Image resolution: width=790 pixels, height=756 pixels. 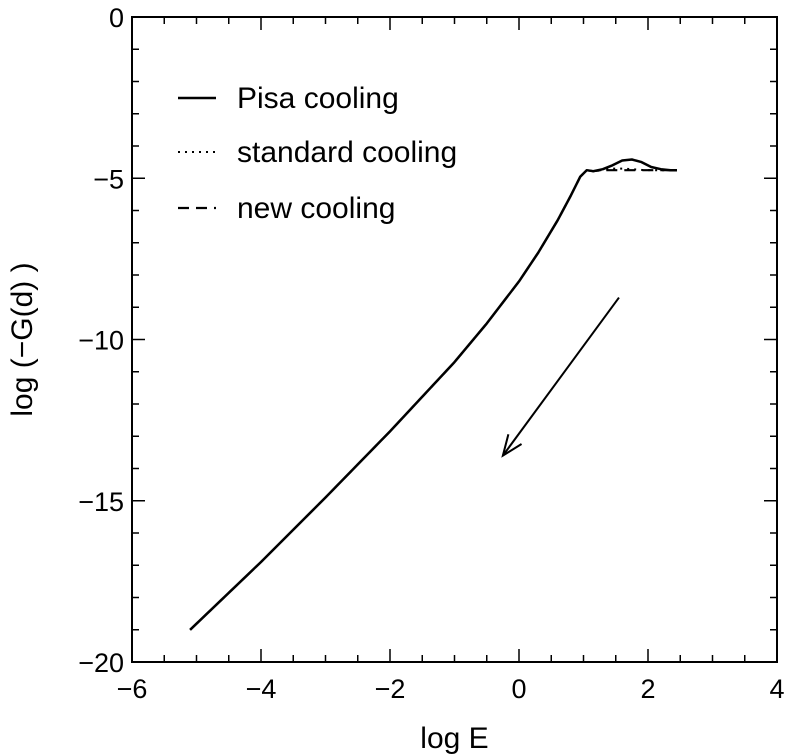 What do you see at coordinates (512, 446) in the screenshot?
I see `arrow-head` at bounding box center [512, 446].